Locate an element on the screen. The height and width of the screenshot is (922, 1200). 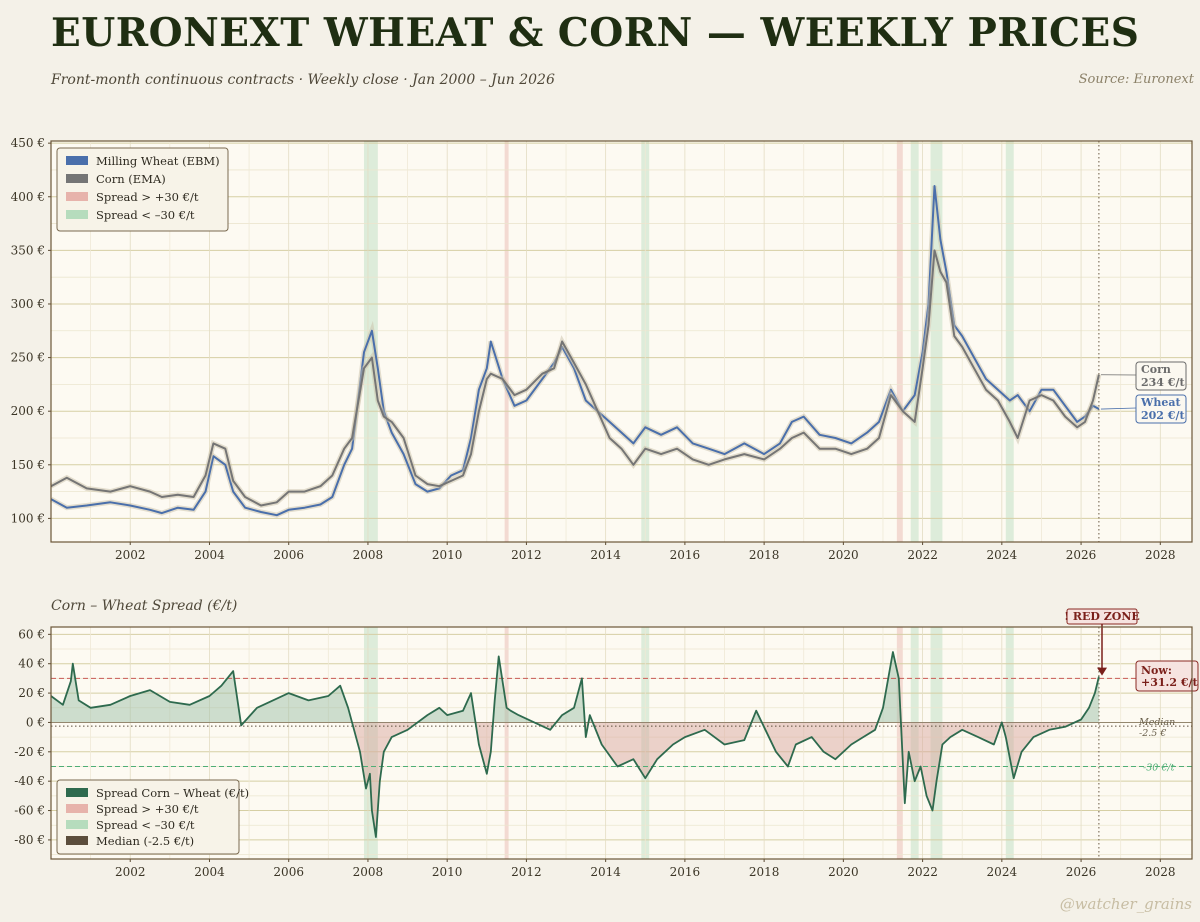
red-zone-alert: ! RED ZONE is located at coordinates (1102, 616).